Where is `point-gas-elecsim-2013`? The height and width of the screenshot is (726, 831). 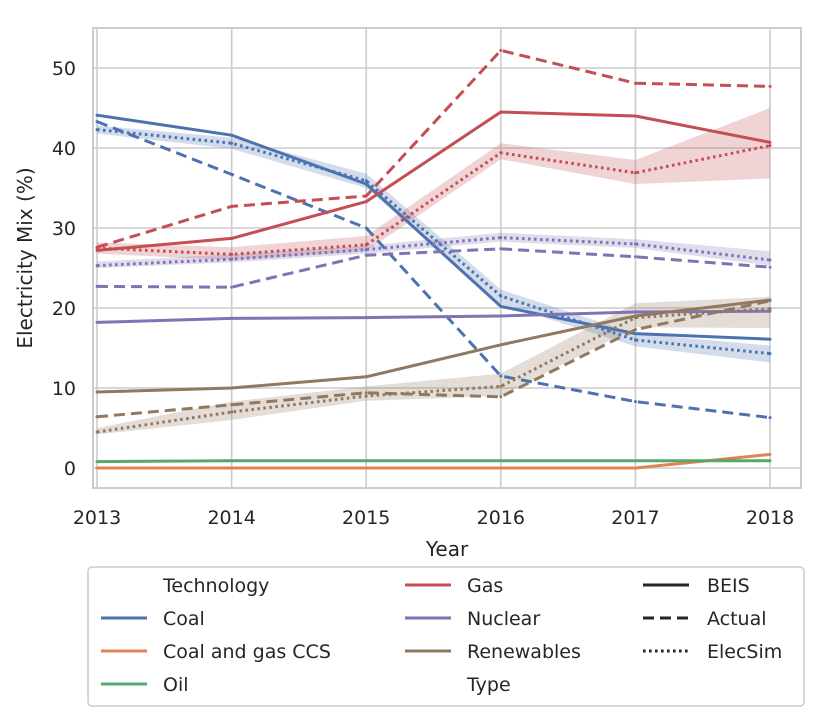
point-gas-elecsim-2013 is located at coordinates (97, 248).